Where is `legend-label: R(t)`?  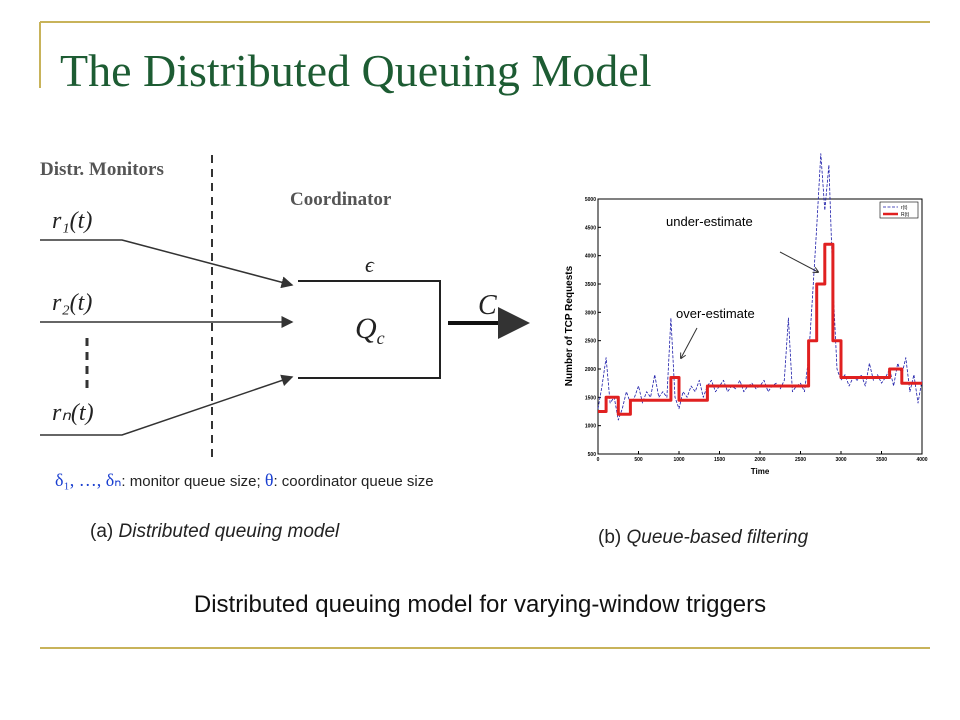
legend-label: R(t) is located at coordinates (905, 215).